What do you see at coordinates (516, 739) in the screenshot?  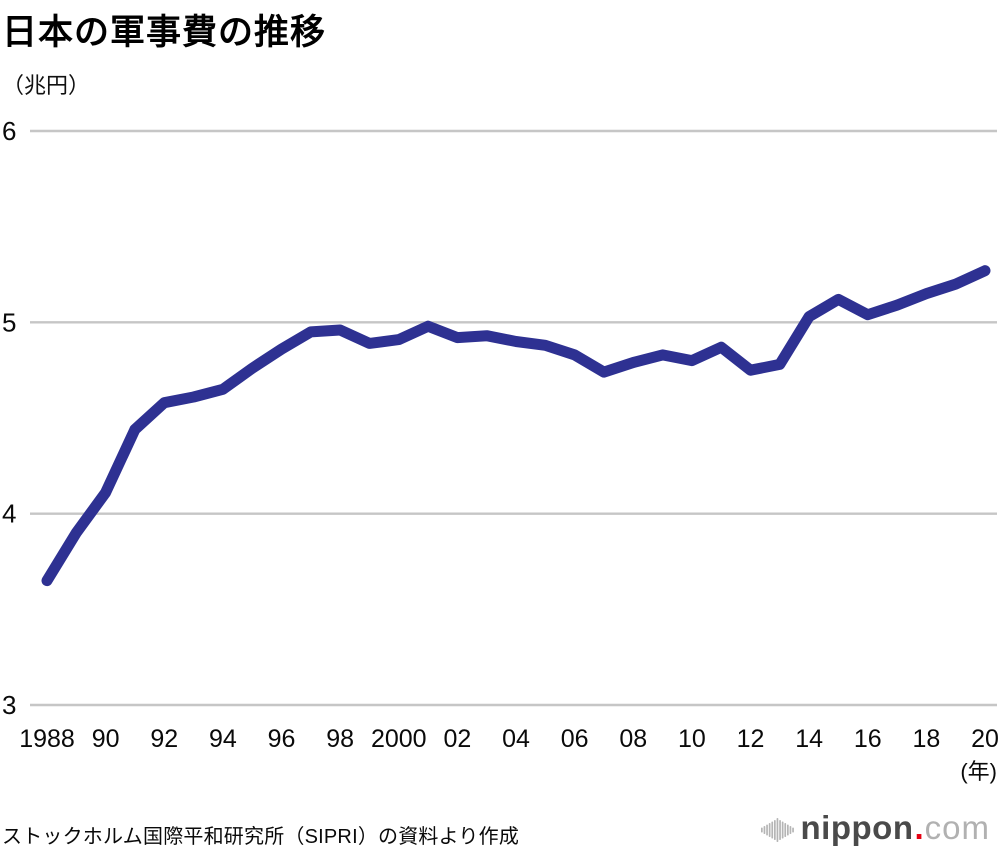 I see `x-tick-label: 04` at bounding box center [516, 739].